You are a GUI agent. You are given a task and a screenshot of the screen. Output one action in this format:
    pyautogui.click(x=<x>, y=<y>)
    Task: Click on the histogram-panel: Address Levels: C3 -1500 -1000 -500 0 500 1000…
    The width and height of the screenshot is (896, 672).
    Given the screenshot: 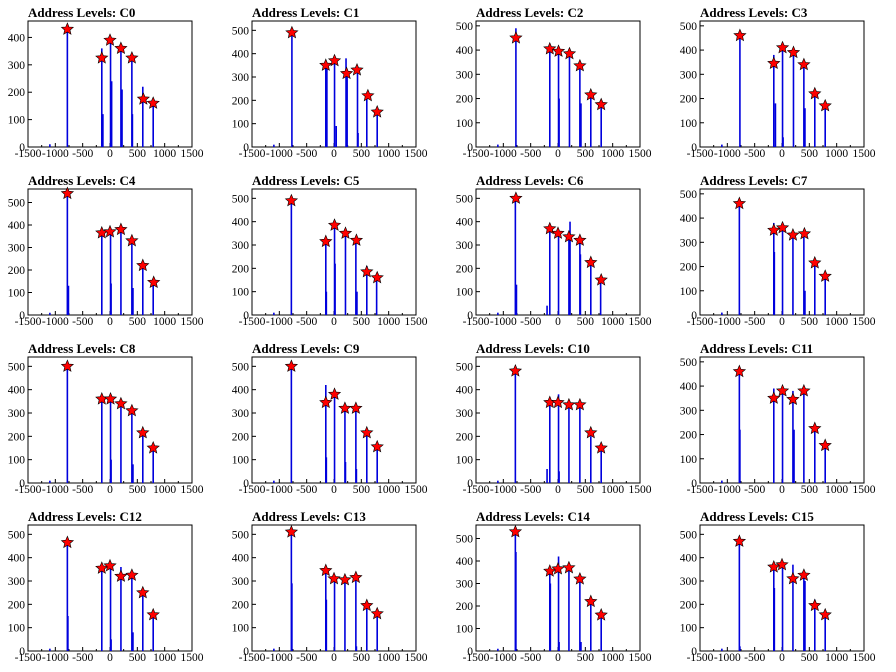 What is the action you would take?
    pyautogui.click(x=784, y=84)
    